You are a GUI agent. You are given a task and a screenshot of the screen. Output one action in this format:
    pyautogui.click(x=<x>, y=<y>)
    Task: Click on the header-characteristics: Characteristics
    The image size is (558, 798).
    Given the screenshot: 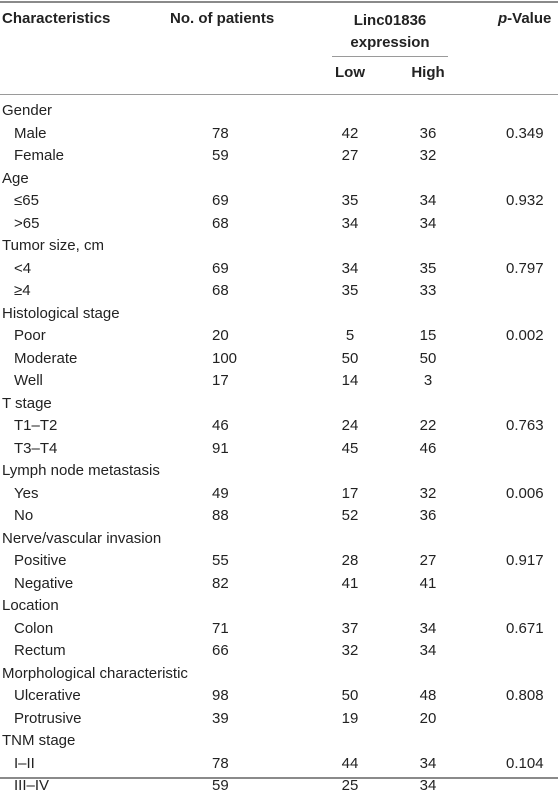 What is the action you would take?
    pyautogui.click(x=56, y=18)
    